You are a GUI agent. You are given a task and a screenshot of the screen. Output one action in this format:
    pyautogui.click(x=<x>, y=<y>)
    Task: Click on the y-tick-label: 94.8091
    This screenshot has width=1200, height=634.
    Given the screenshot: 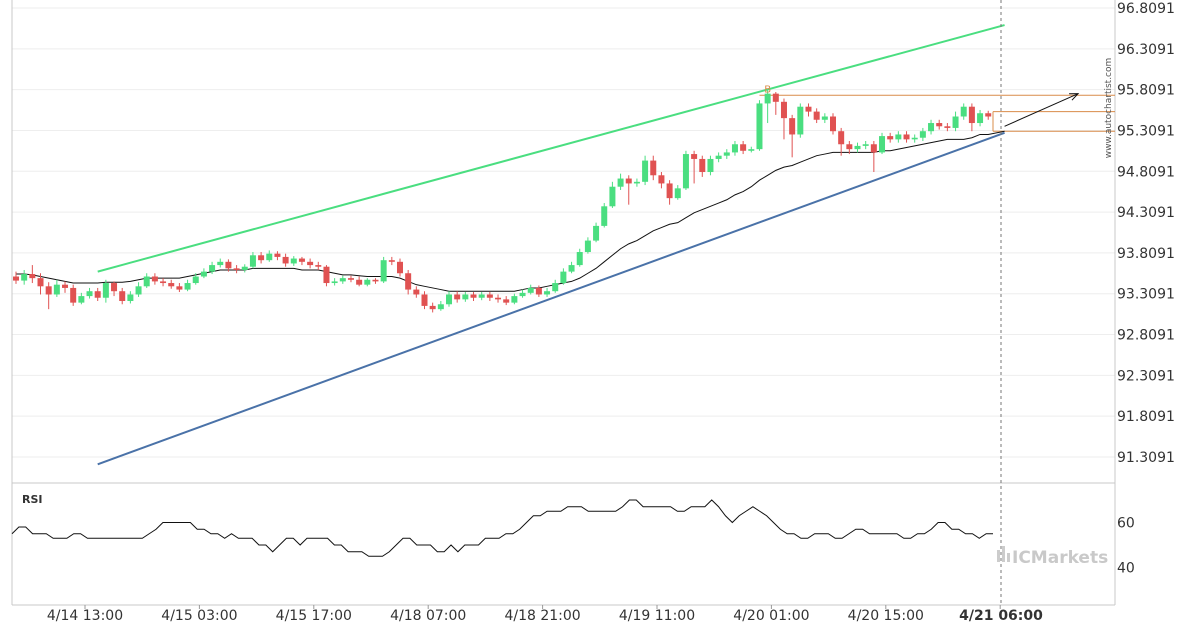 What is the action you would take?
    pyautogui.click(x=1146, y=172)
    